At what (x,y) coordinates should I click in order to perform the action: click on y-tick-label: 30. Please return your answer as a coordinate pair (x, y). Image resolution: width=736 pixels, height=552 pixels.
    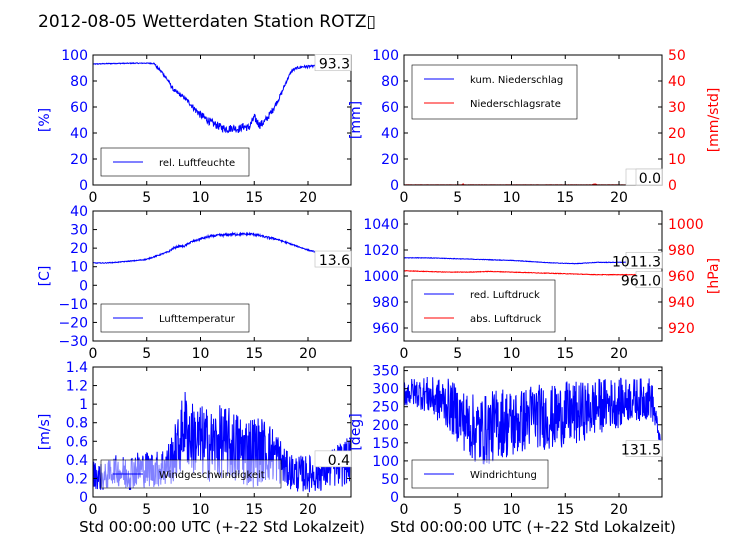
    Looking at the image, I should click on (79, 231).